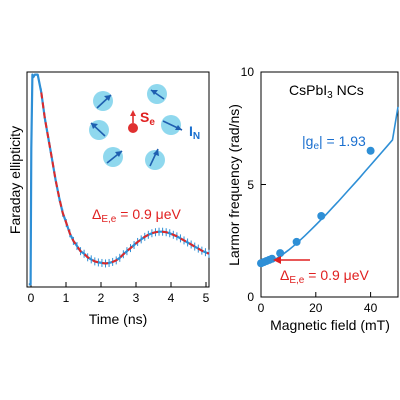 This screenshot has height=400, width=400. Describe the element at coordinates (133, 121) in the screenshot. I see `electron-spin` at that location.